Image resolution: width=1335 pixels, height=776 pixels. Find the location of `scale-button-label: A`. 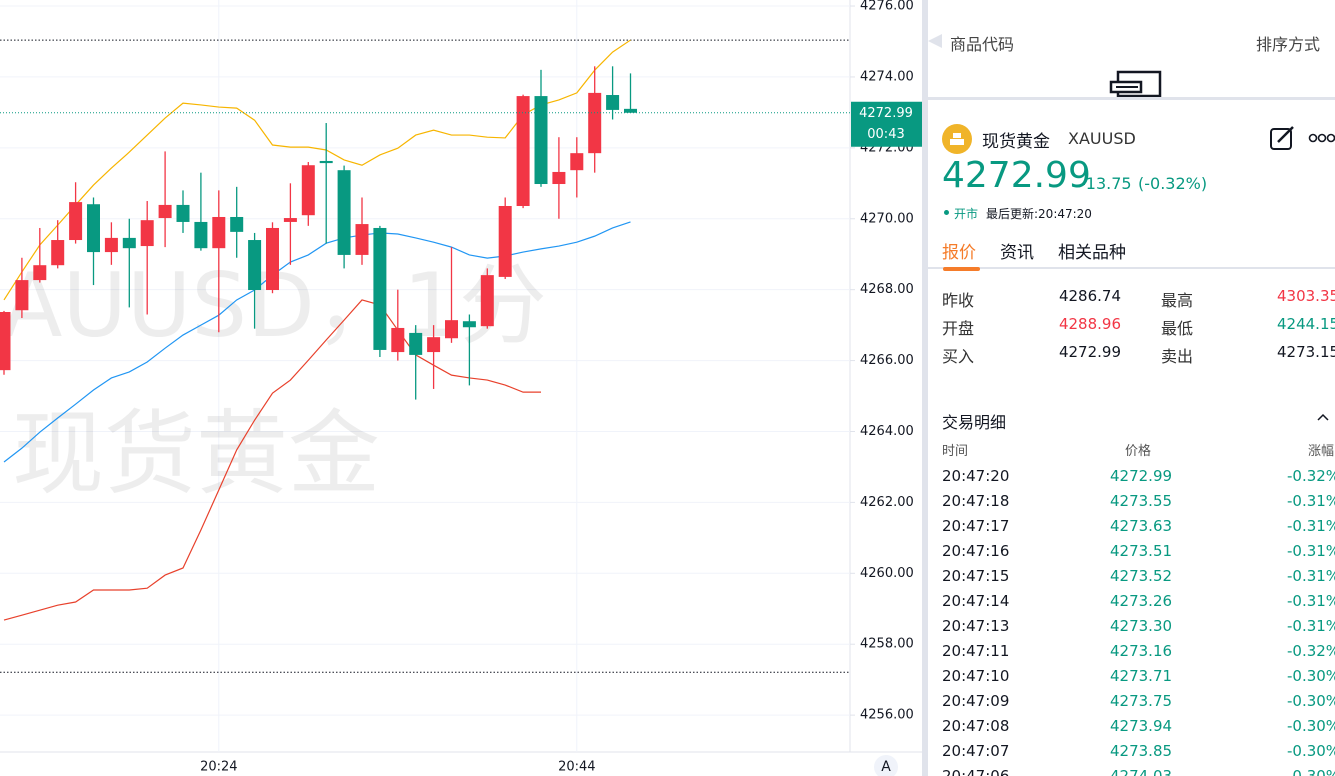

scale-button-label: A is located at coordinates (886, 767).